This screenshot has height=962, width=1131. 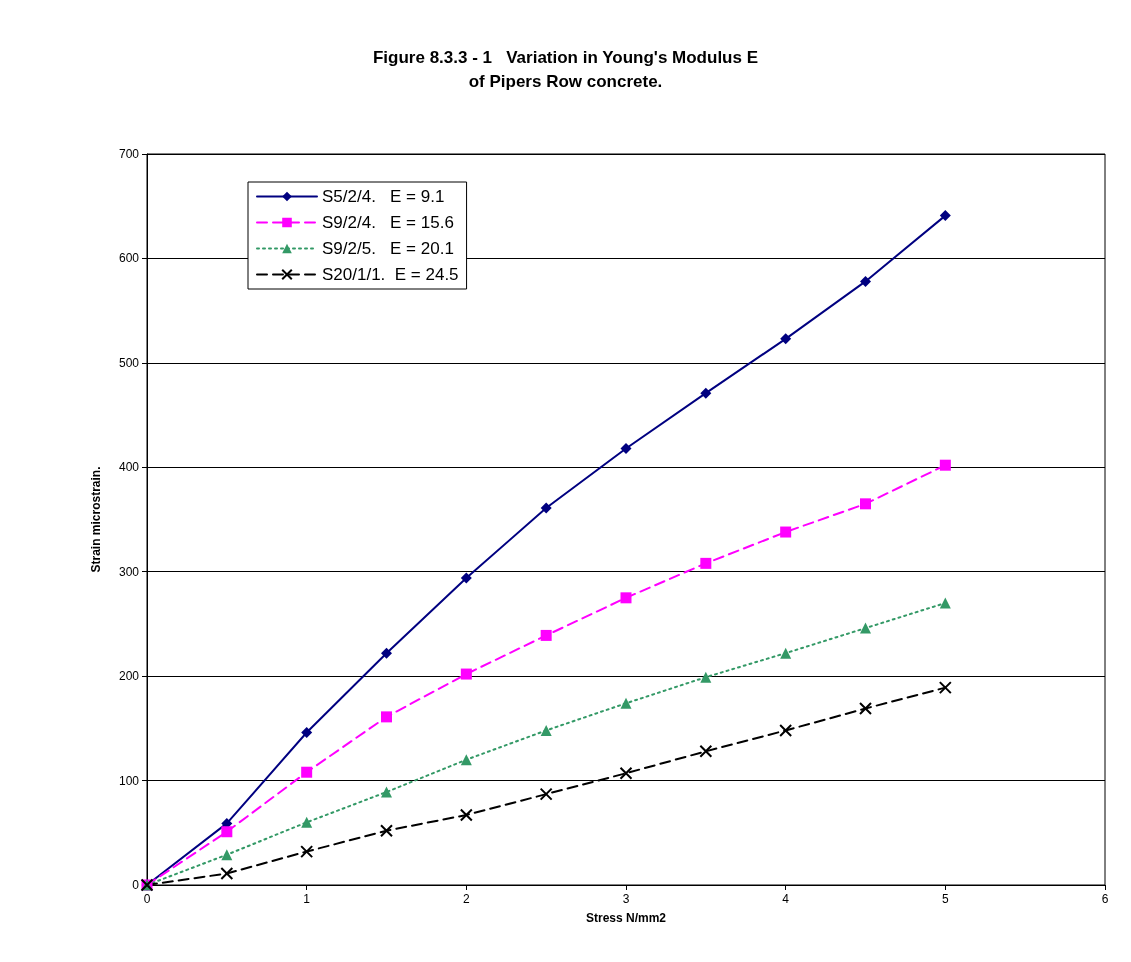 What do you see at coordinates (626, 899) in the screenshot?
I see `x-tick-label: 3` at bounding box center [626, 899].